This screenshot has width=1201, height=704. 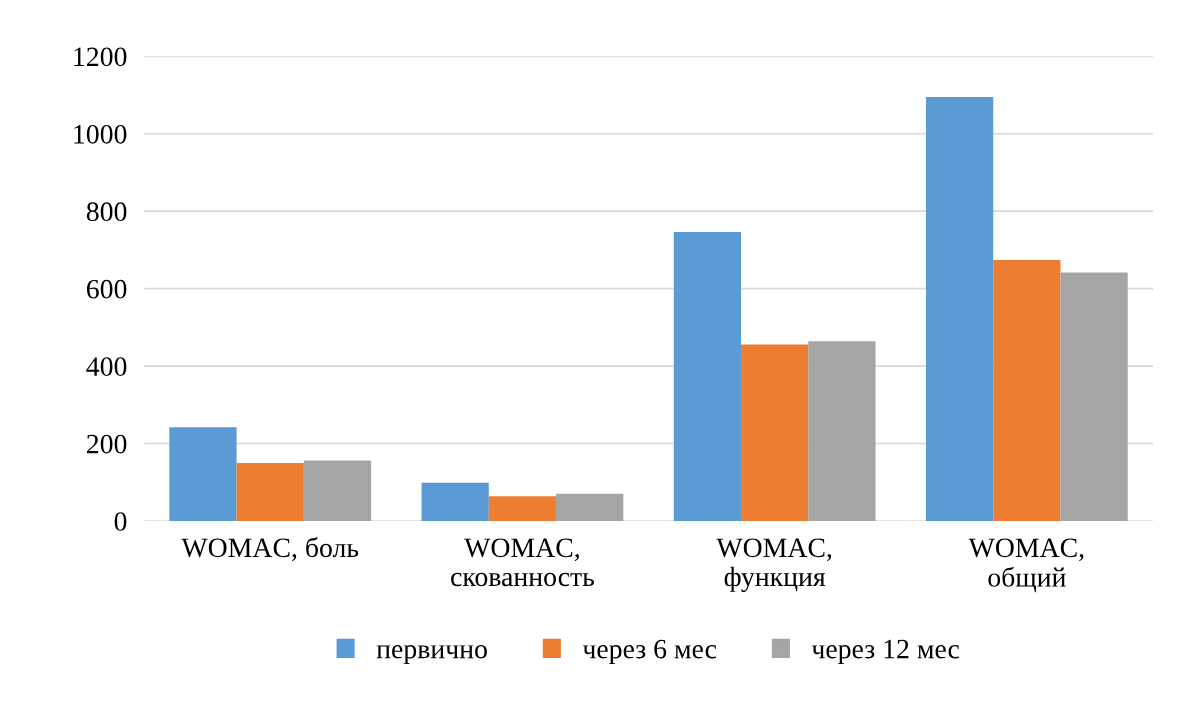 What do you see at coordinates (522, 562) in the screenshot?
I see `x-tick-label: WOMAC, скованность` at bounding box center [522, 562].